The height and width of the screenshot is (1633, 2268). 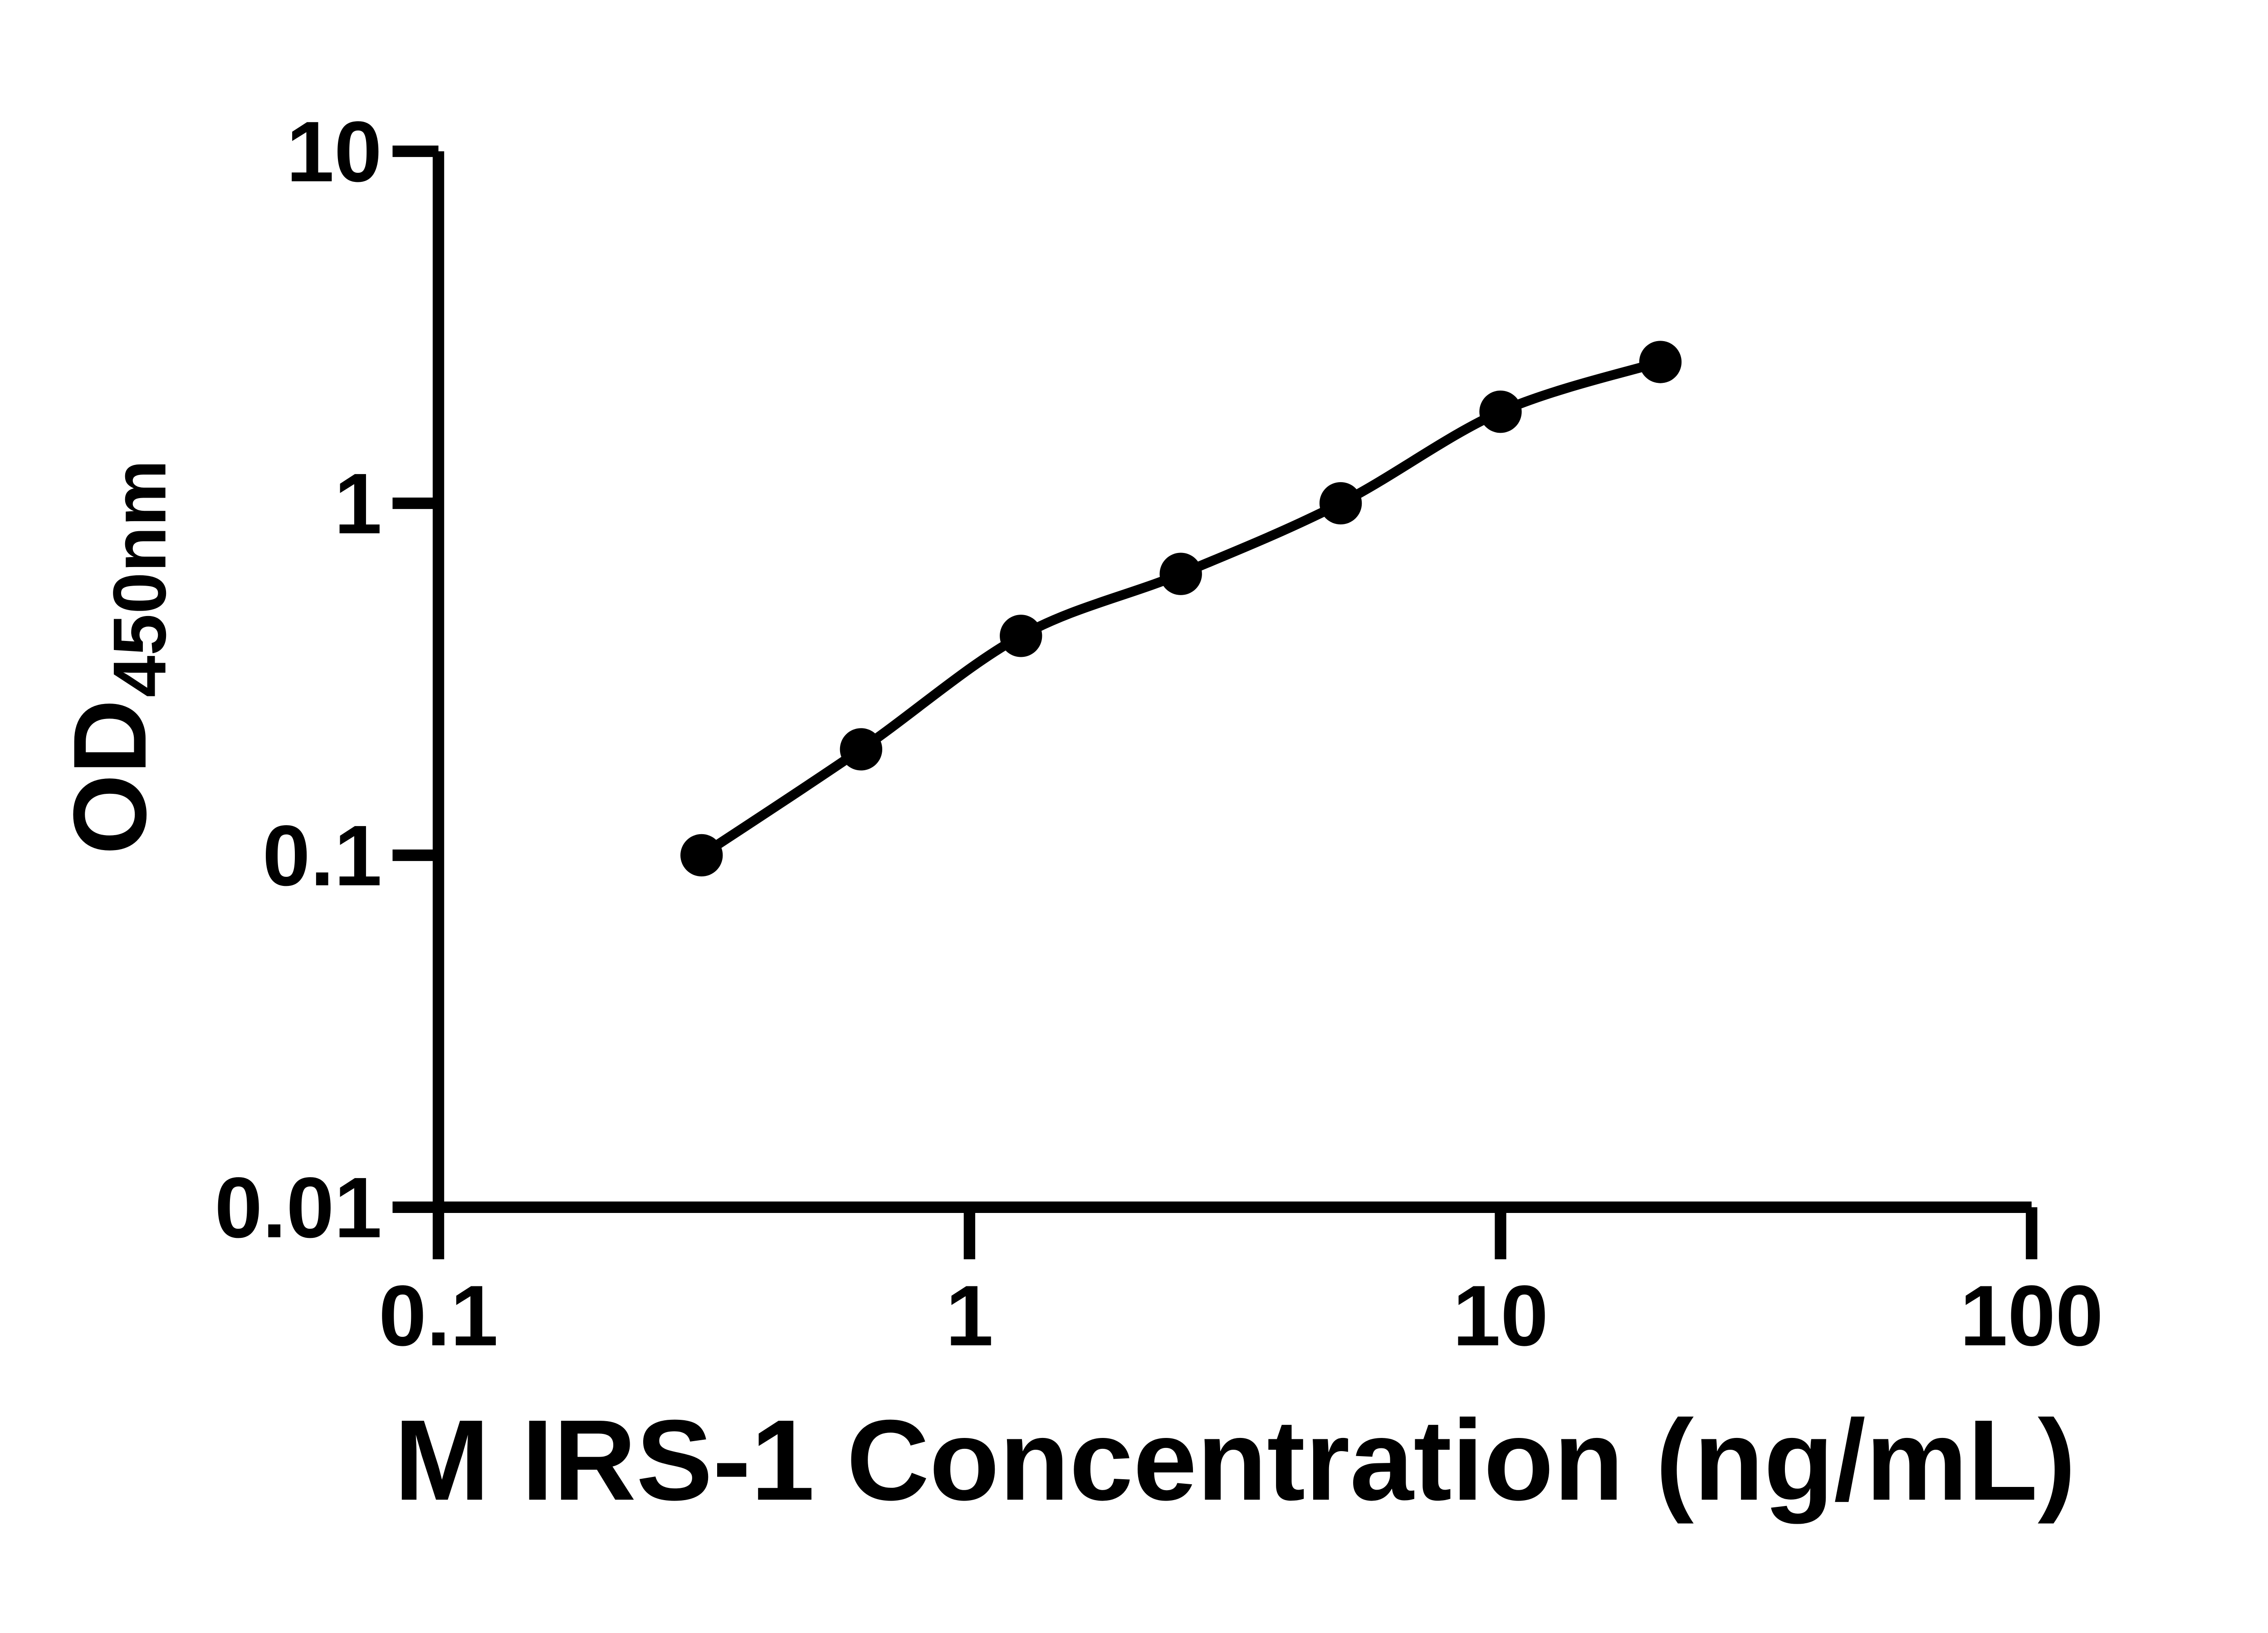 I want to click on y-tick-label: 1, so click(x=358, y=504).